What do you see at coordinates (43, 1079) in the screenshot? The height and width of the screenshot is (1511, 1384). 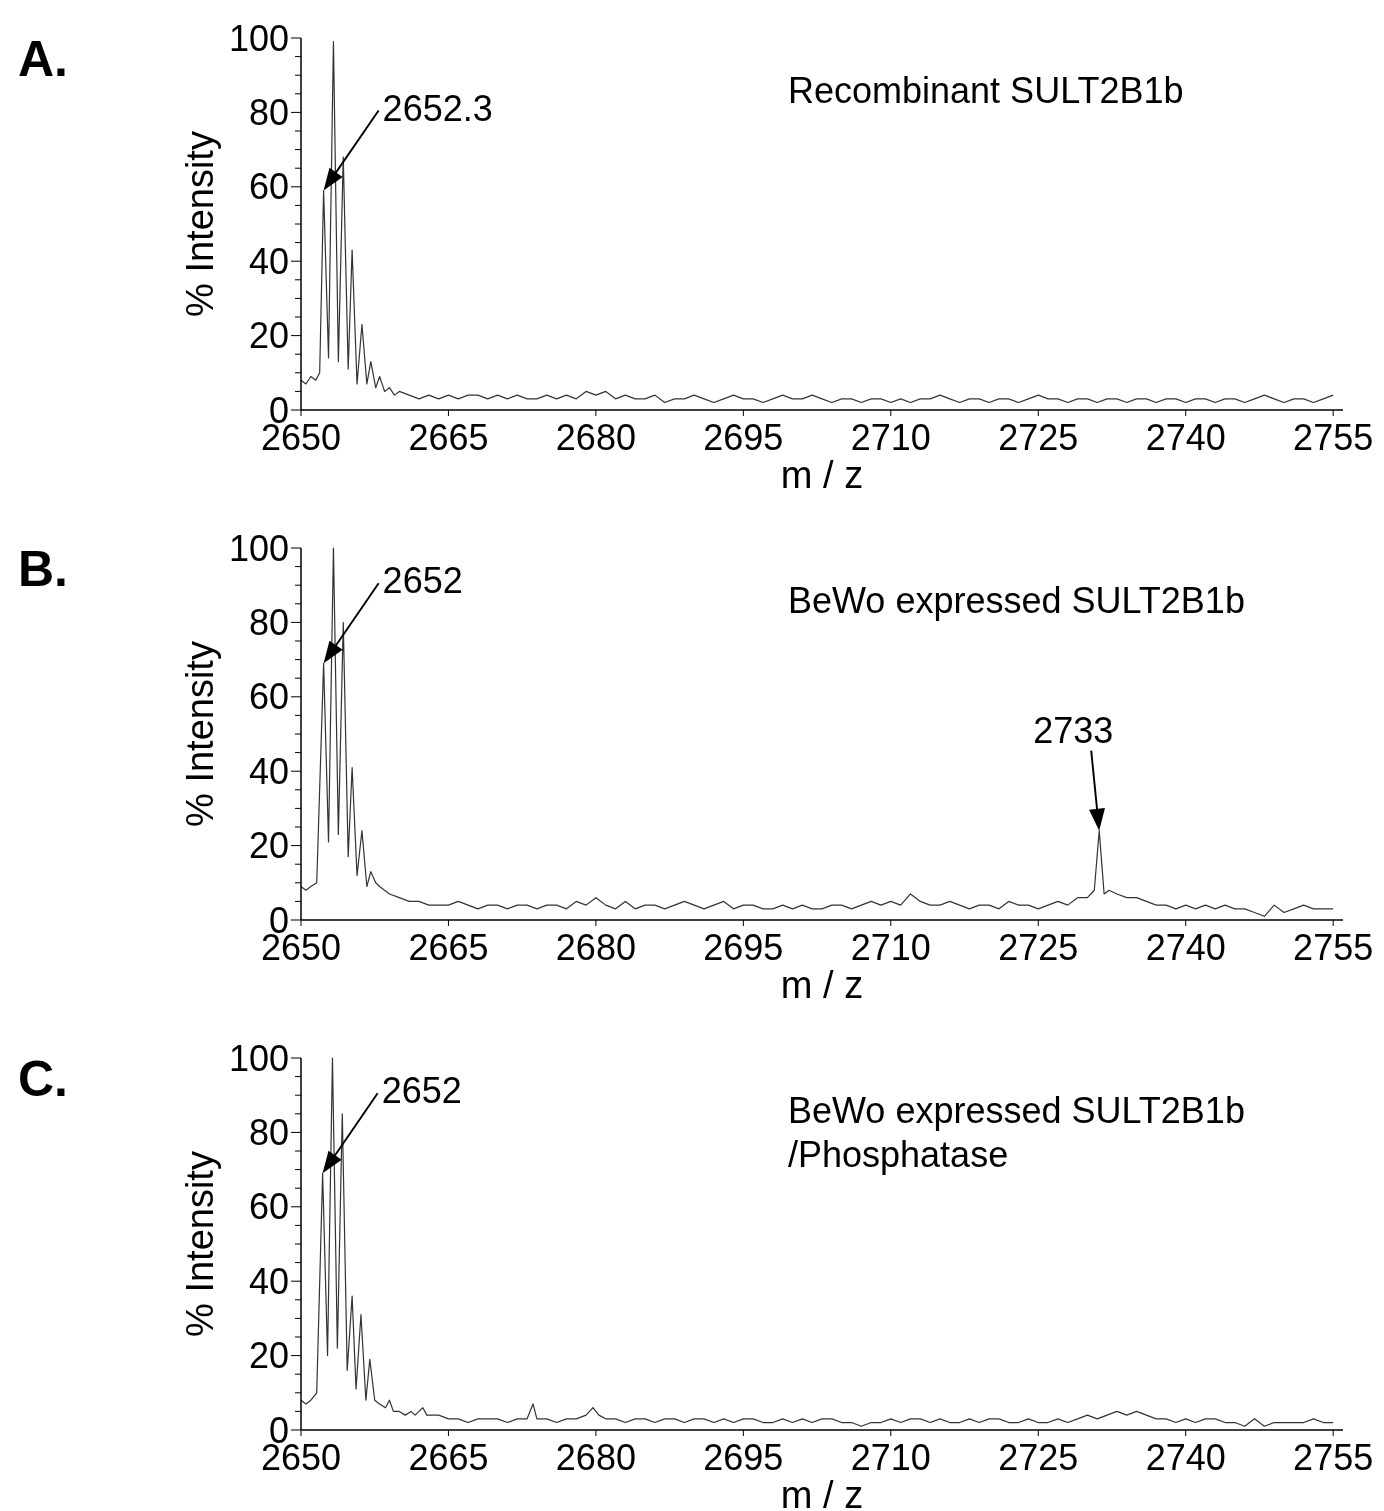 I see `chart-title: C.` at bounding box center [43, 1079].